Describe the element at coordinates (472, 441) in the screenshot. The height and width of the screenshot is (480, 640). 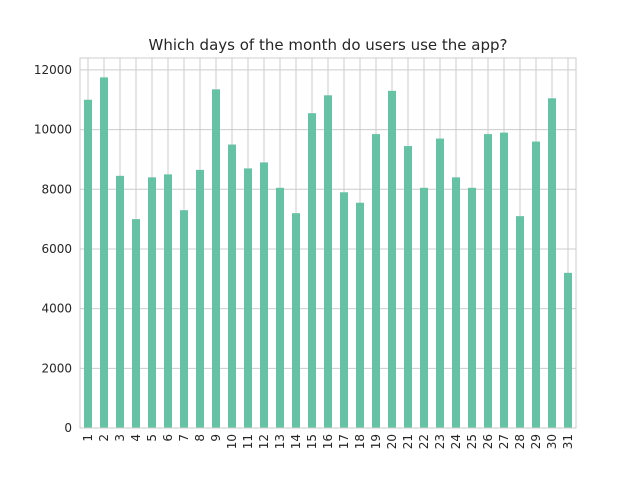
I see `x-tick-label: 25` at that location.